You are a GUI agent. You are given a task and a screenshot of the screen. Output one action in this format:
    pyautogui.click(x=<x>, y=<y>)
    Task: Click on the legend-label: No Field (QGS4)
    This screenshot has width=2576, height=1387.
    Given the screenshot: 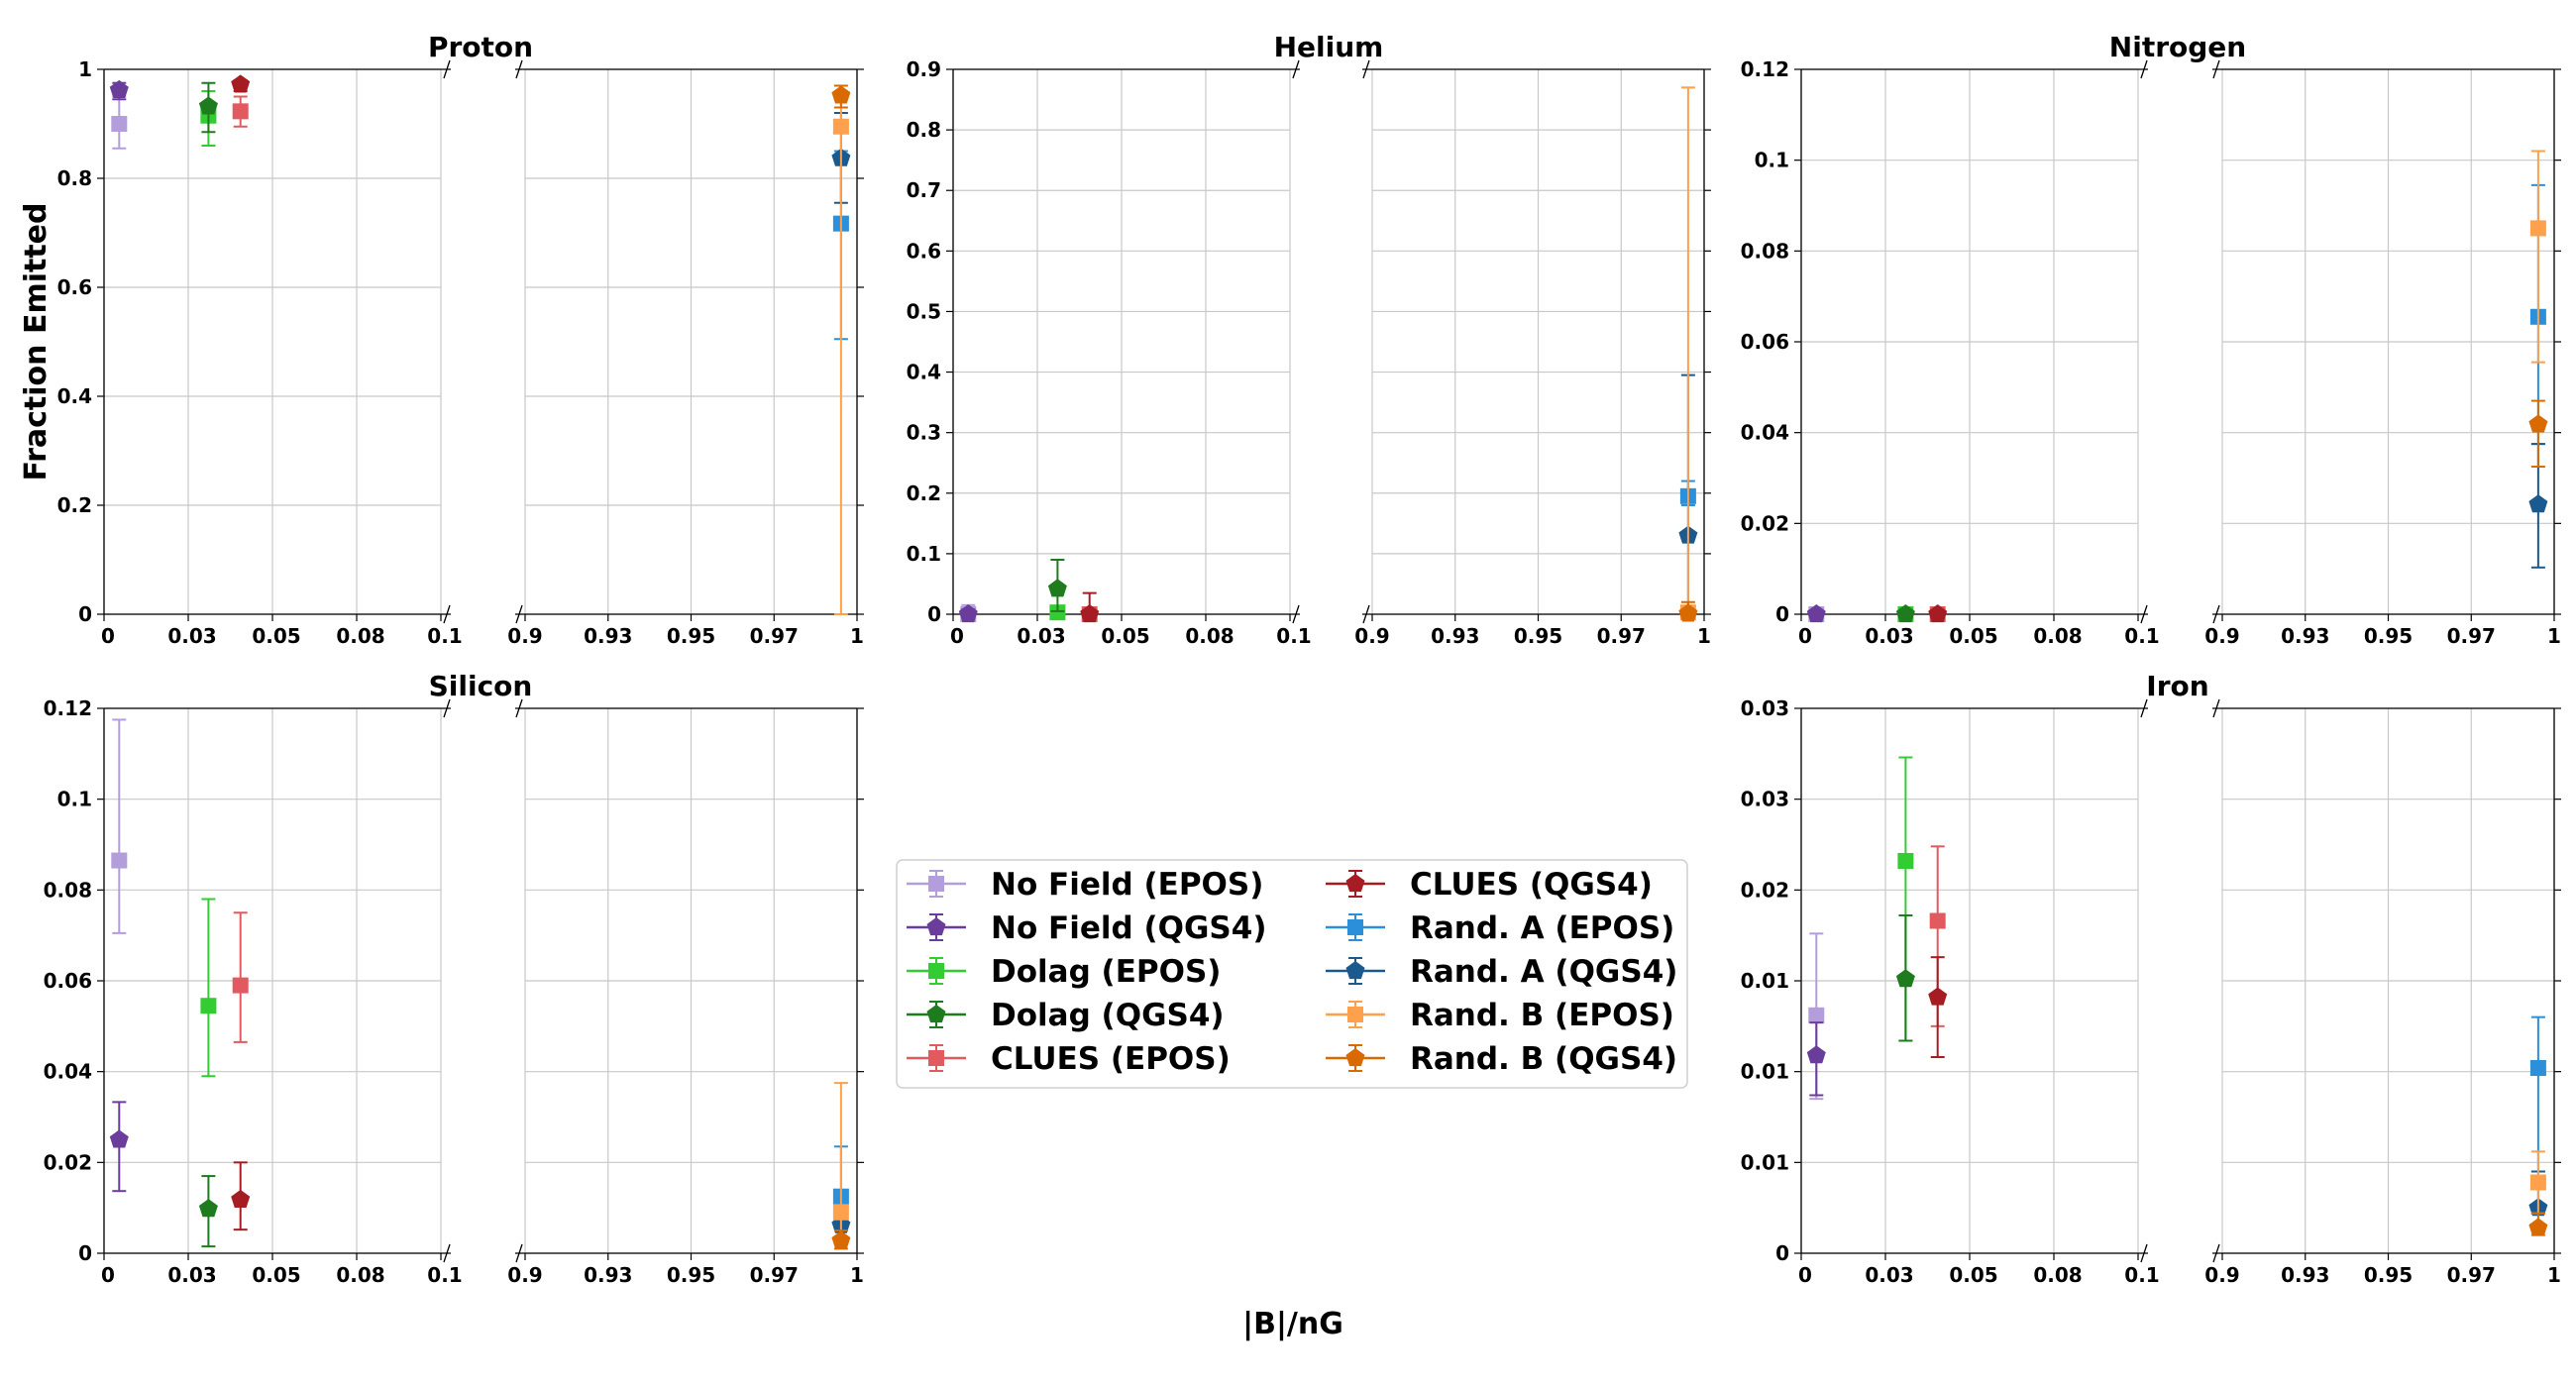 What is the action you would take?
    pyautogui.click(x=1129, y=928)
    